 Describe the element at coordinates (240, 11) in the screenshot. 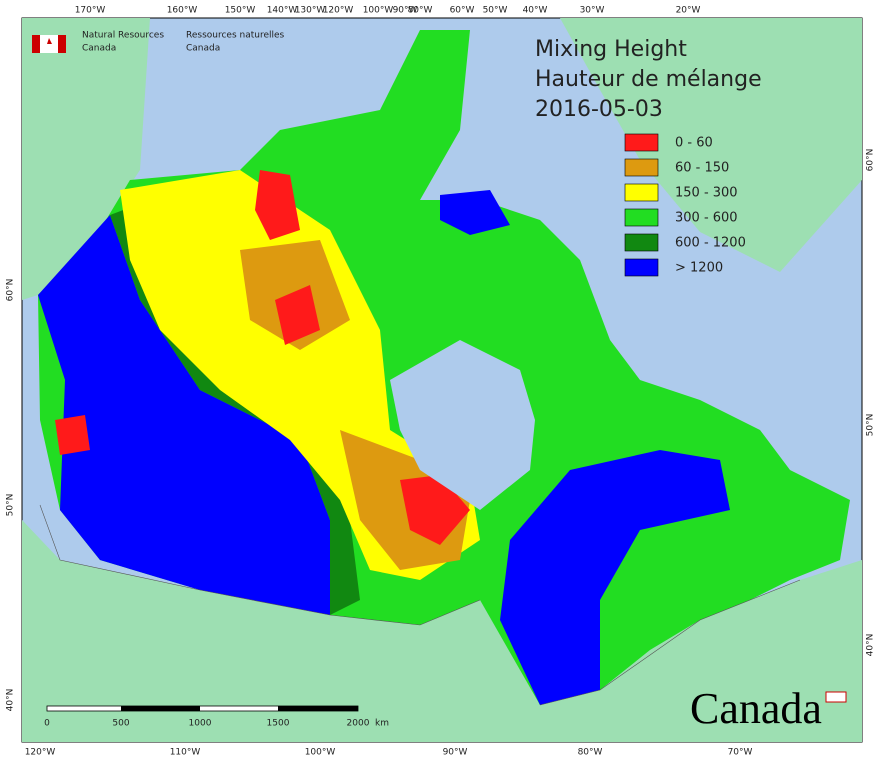

I see `graticule-label-top: 150°W` at that location.